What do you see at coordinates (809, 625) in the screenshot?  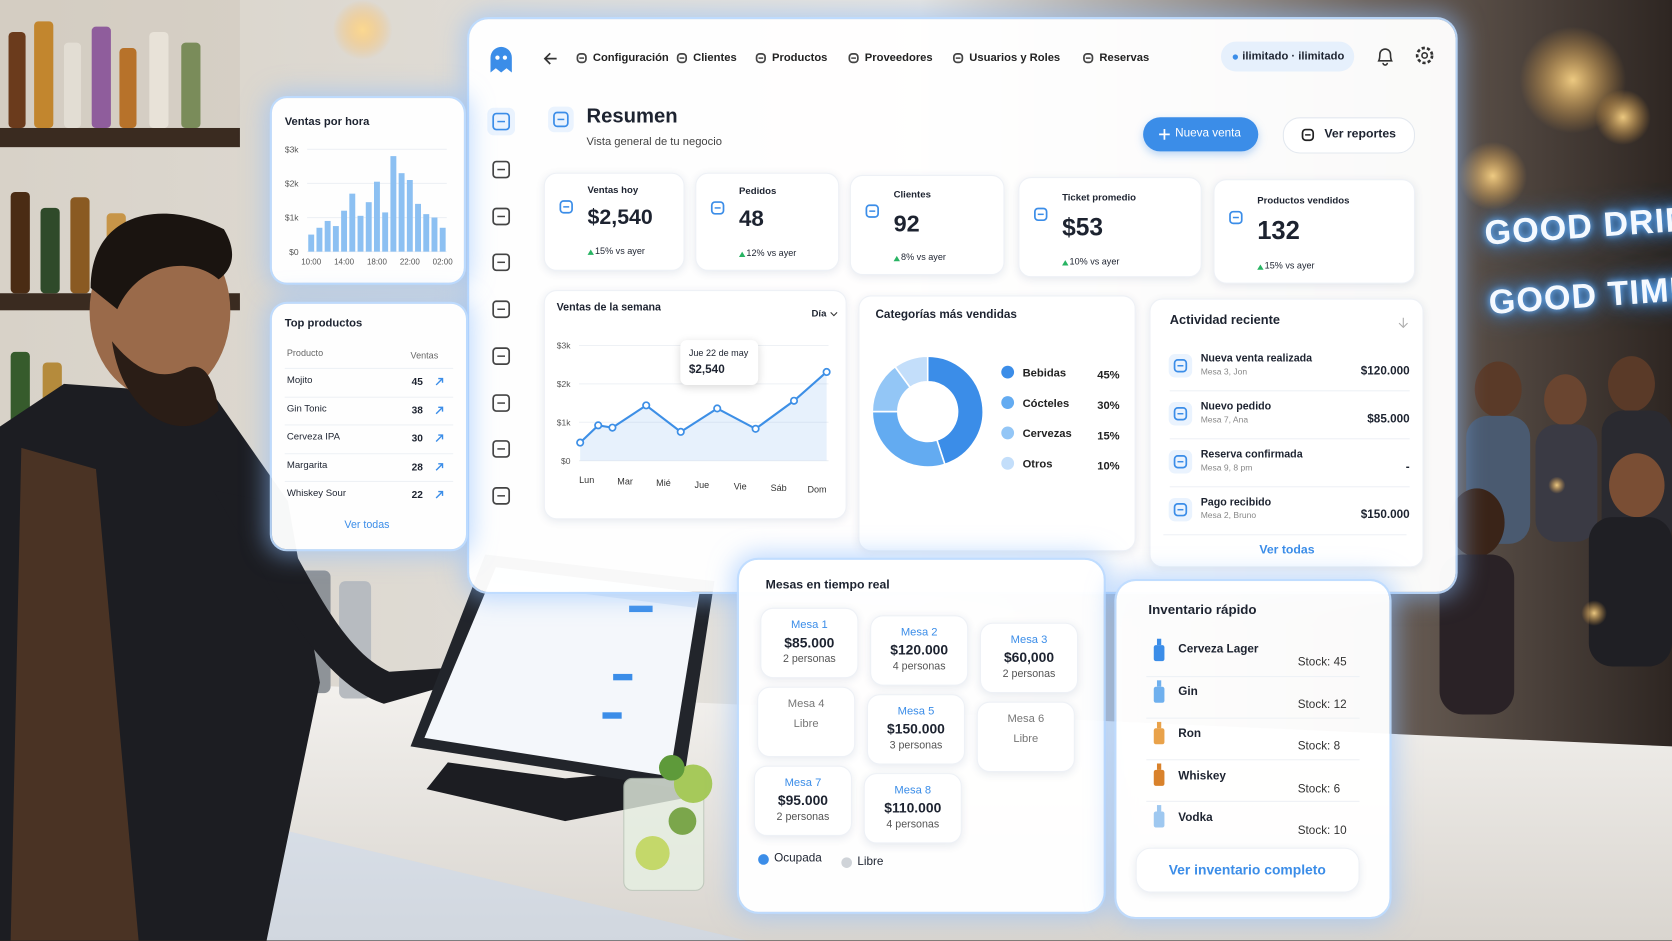 I see `table-name: Mesa 1` at bounding box center [809, 625].